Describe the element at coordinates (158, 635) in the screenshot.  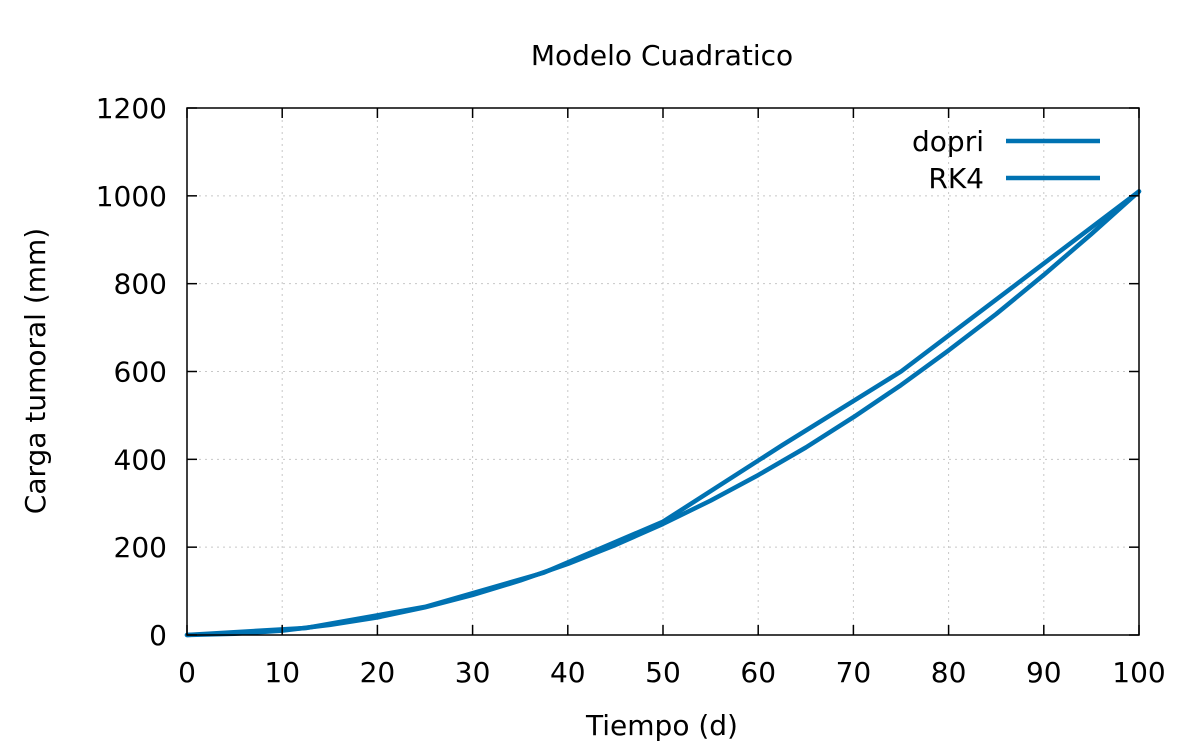
I see `y-tick-label: 0` at that location.